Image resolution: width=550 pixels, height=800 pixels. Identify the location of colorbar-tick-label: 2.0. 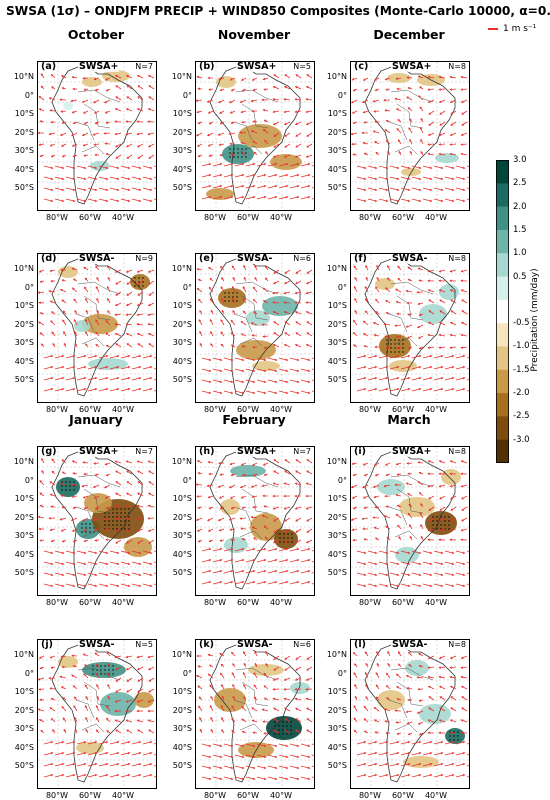
(520, 207).